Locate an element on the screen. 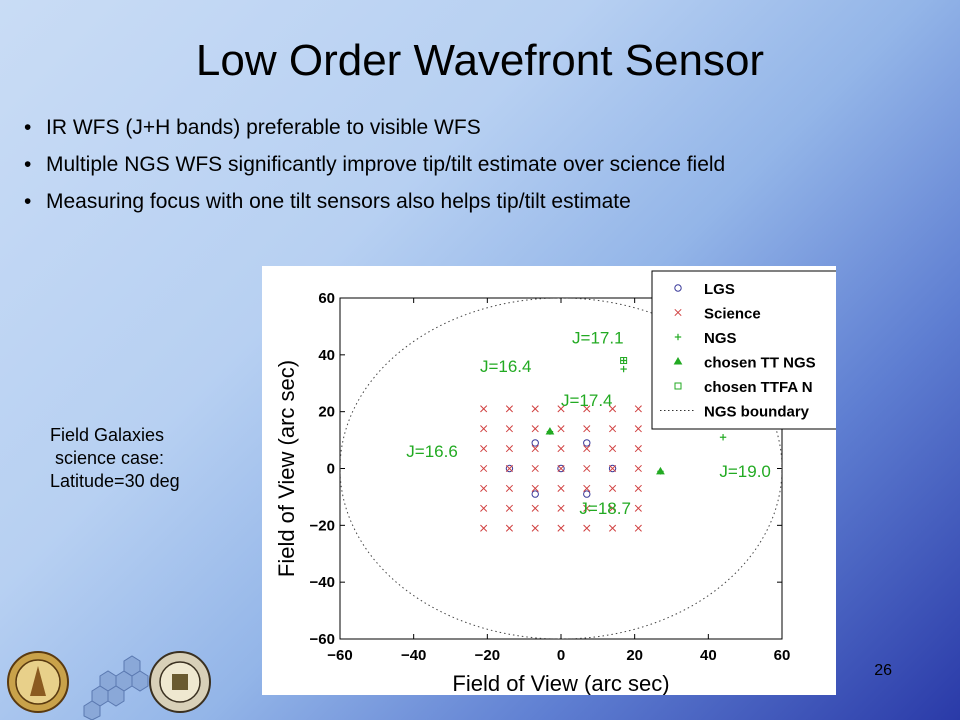  legend-entry: NGS boundary is located at coordinates (757, 412).